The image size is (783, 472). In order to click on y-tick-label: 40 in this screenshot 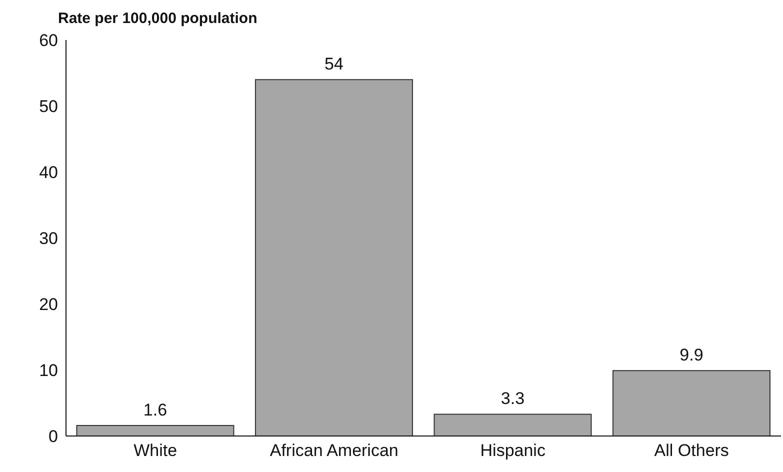, I will do `click(48, 172)`.